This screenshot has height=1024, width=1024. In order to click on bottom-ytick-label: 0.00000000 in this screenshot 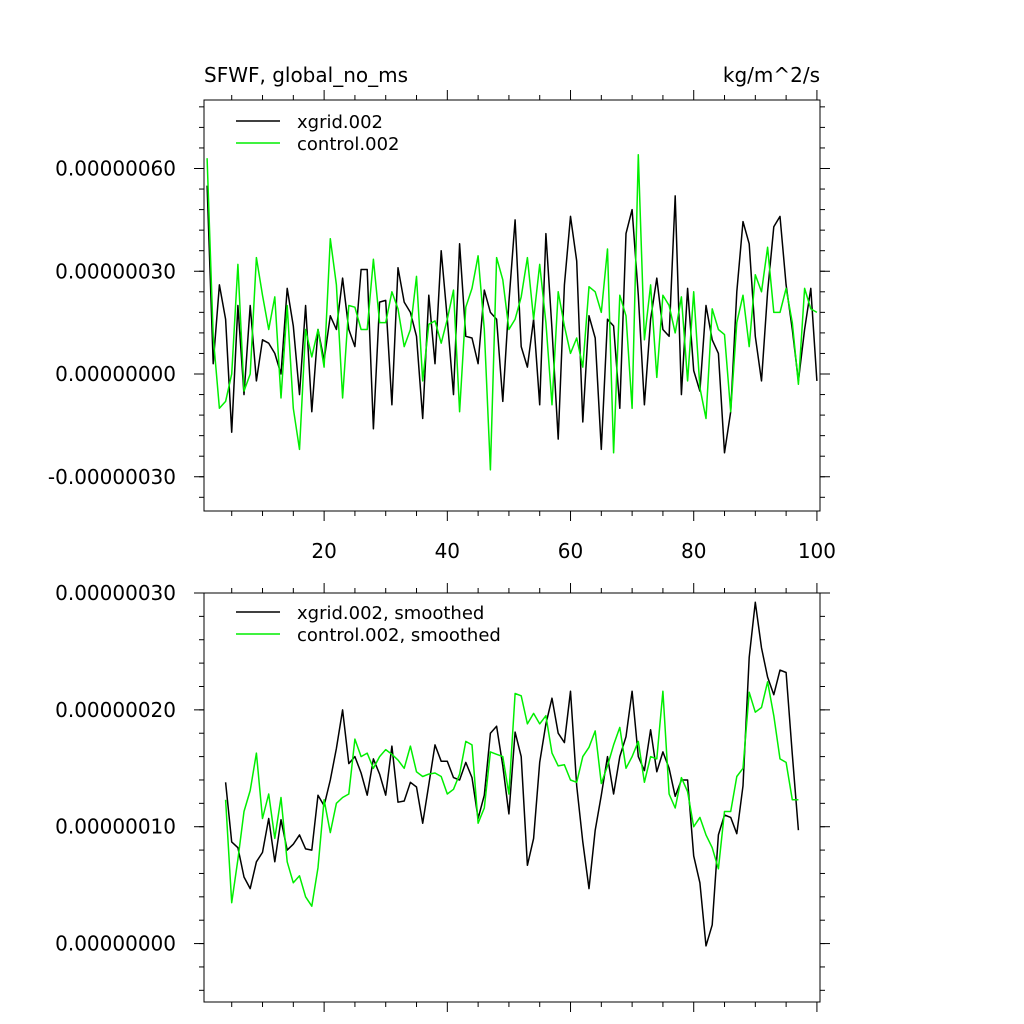, I will do `click(115, 944)`.